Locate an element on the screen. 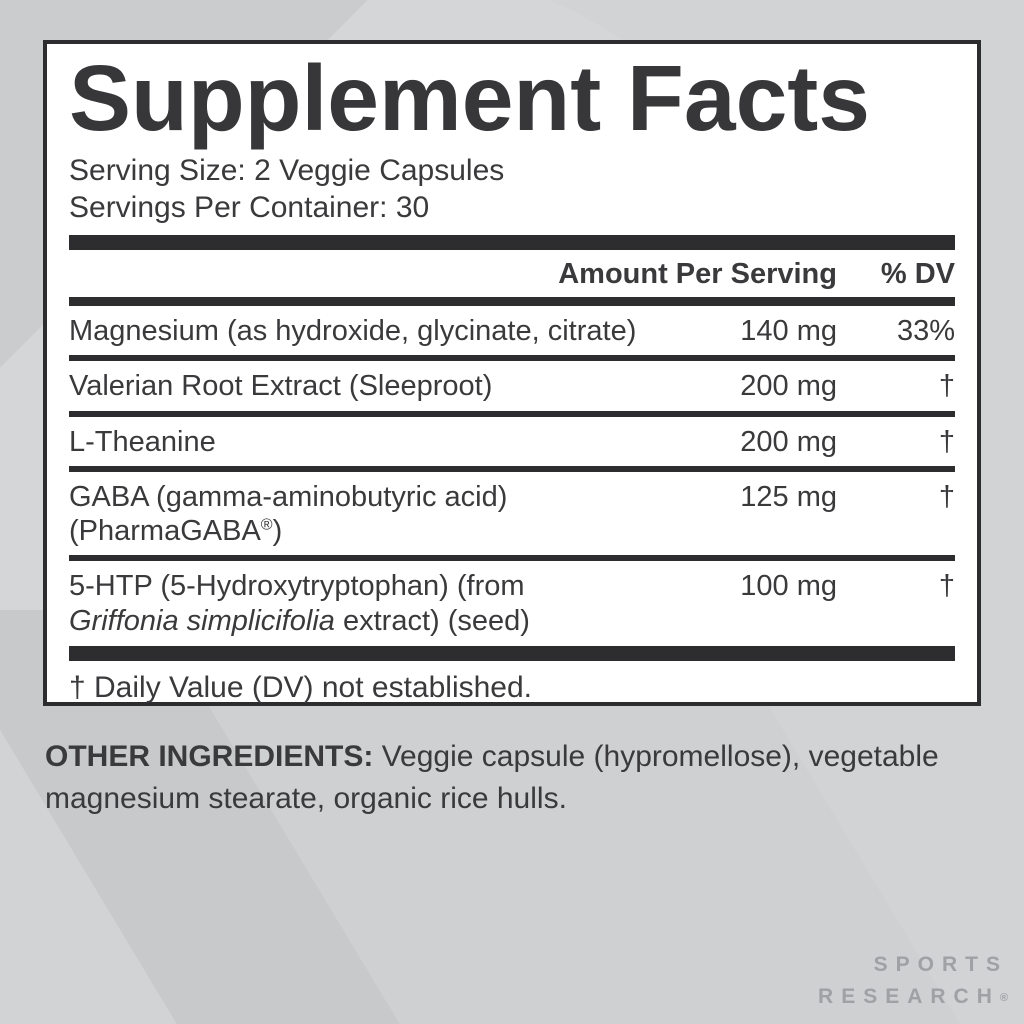  table-header-row: Amount Per Serving % DV is located at coordinates (512, 278).